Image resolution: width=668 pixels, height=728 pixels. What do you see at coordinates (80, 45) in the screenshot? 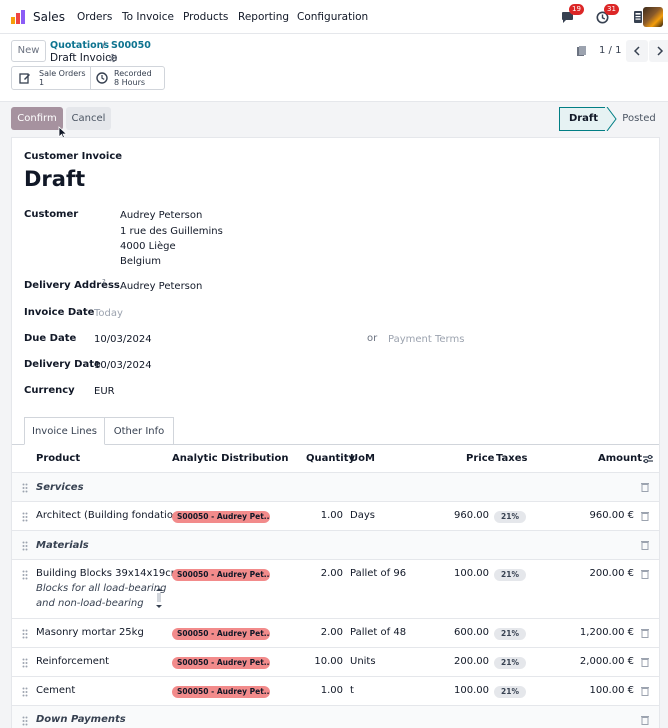
I see `breadcrumb-quotations: Quotations` at bounding box center [80, 45].